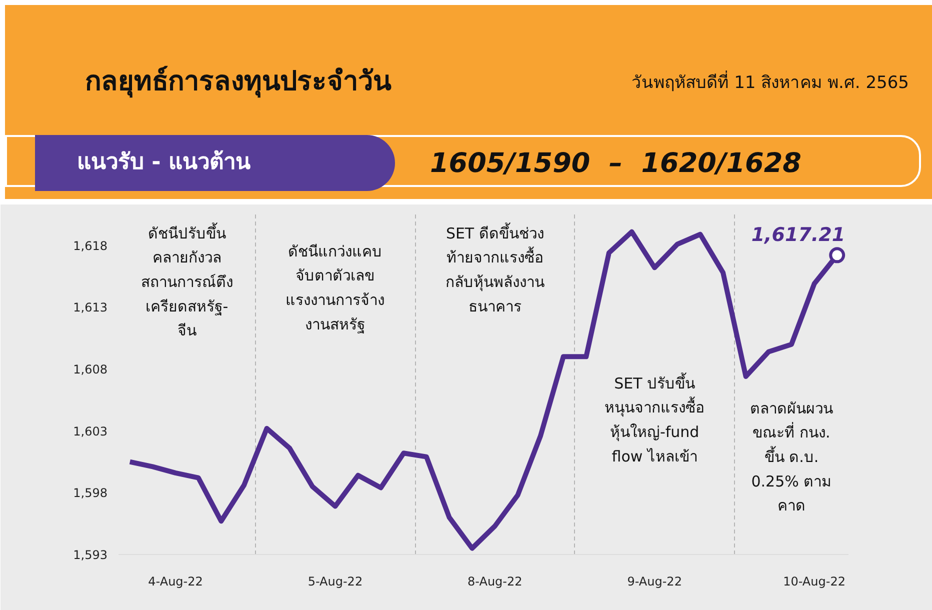 This screenshot has width=932, height=610. Describe the element at coordinates (90, 307) in the screenshot. I see `y-tick-label: 1,613` at that location.